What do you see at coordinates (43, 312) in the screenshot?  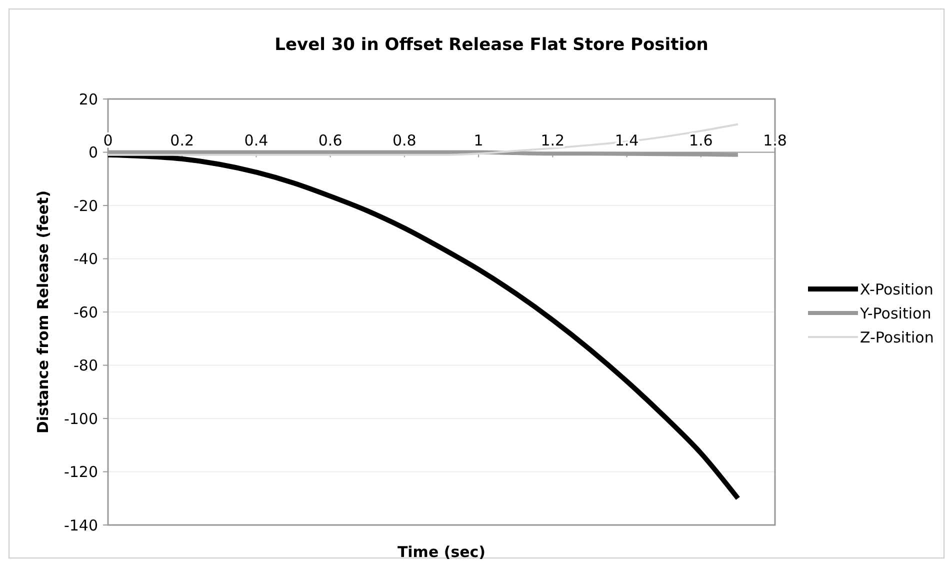 I see `y-axis-title: Distance from Release (feet)` at bounding box center [43, 312].